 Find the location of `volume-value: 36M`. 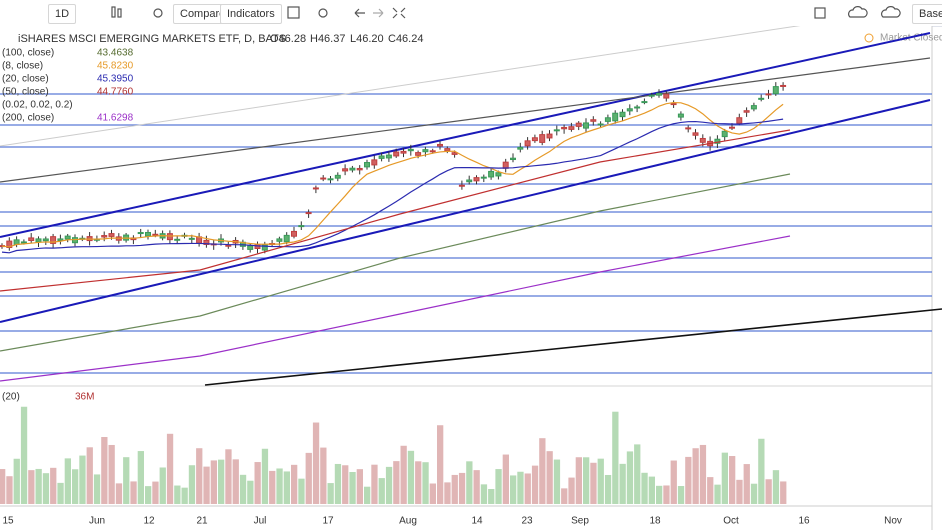

volume-value: 36M is located at coordinates (84, 397).